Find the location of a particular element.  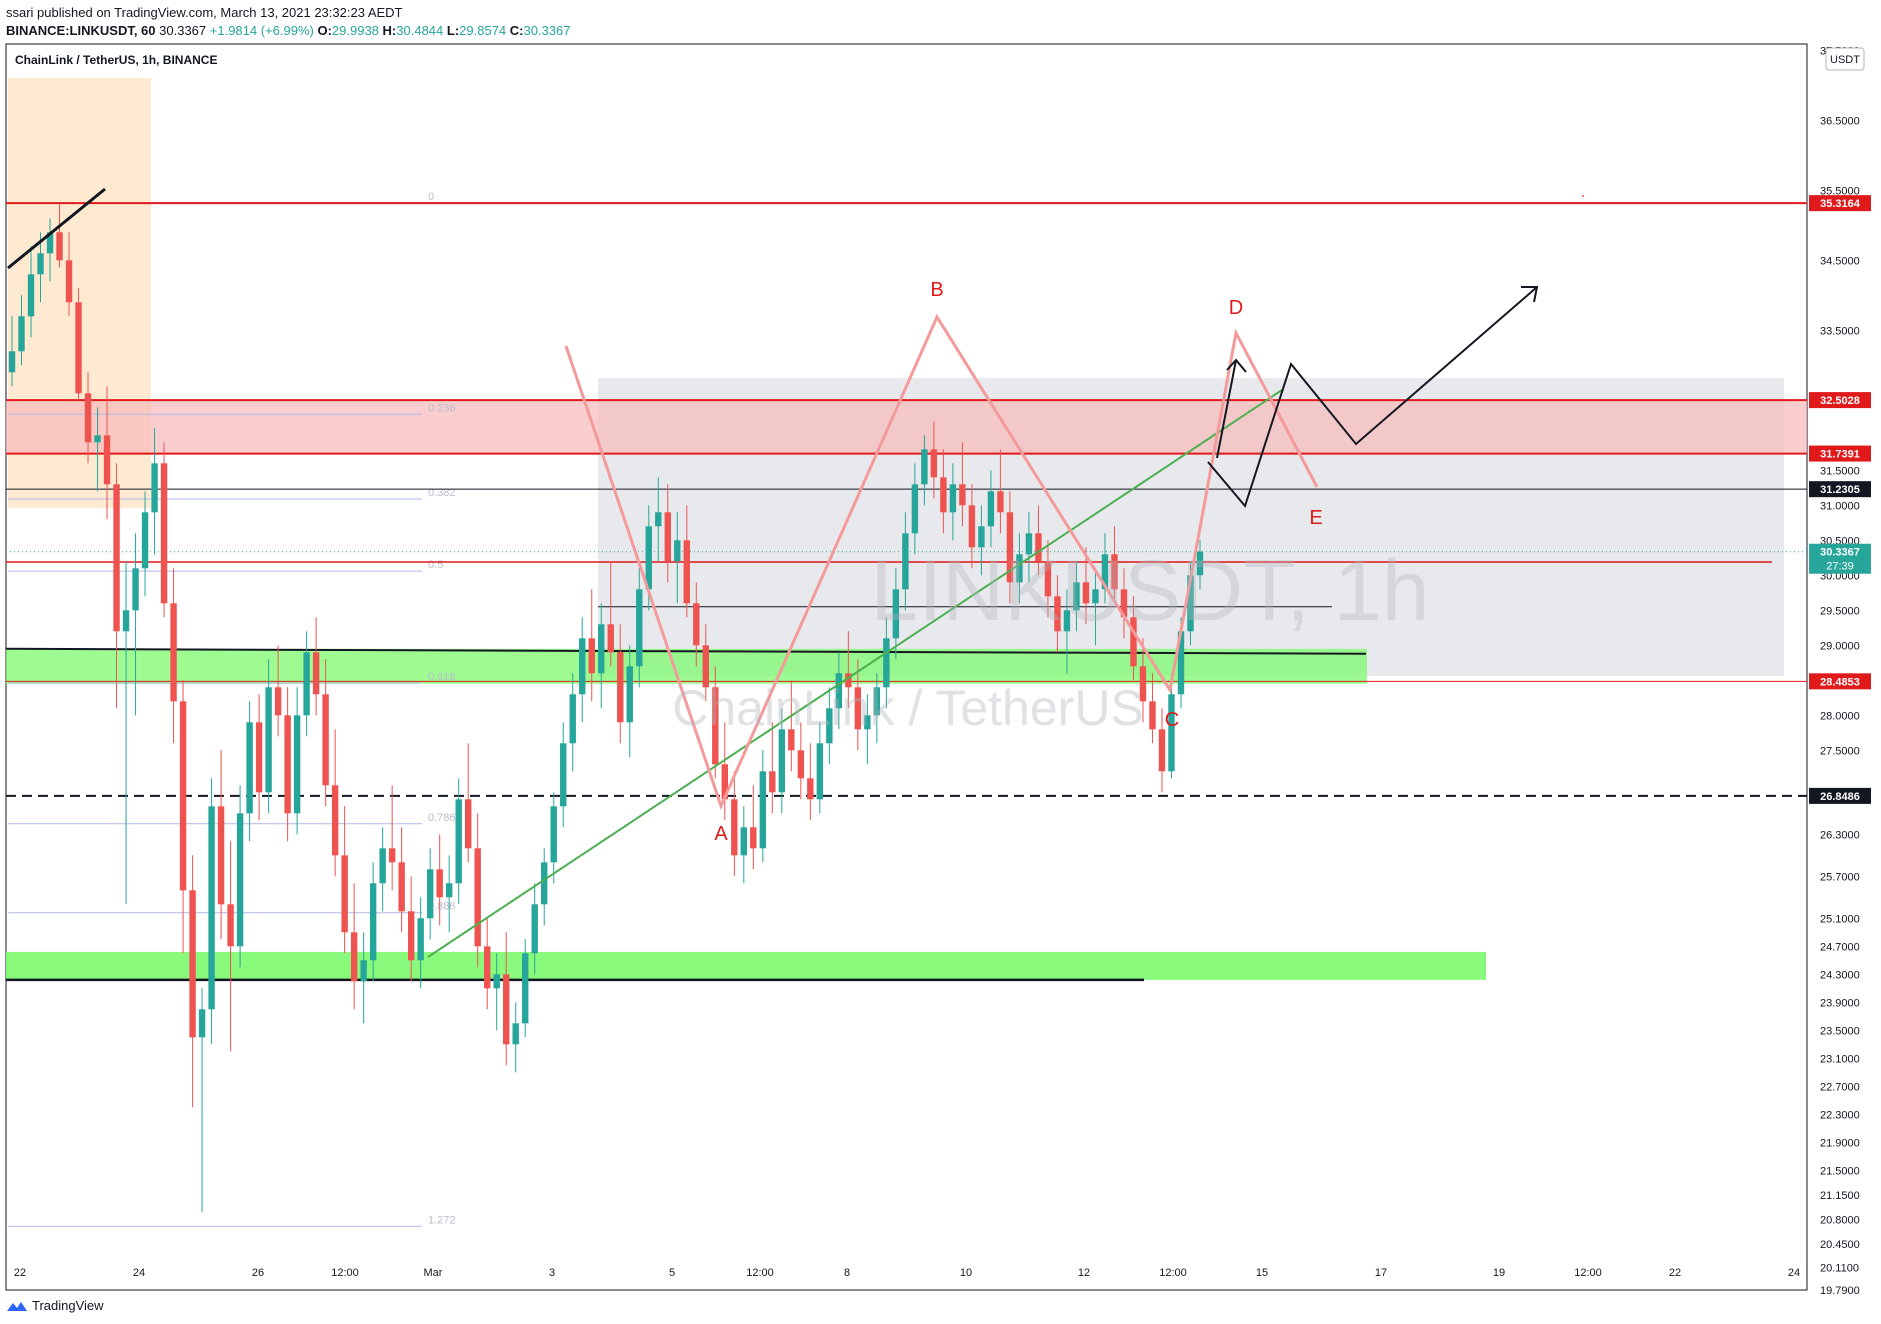

y-tick-10: 29.0000 is located at coordinates (1840, 646).